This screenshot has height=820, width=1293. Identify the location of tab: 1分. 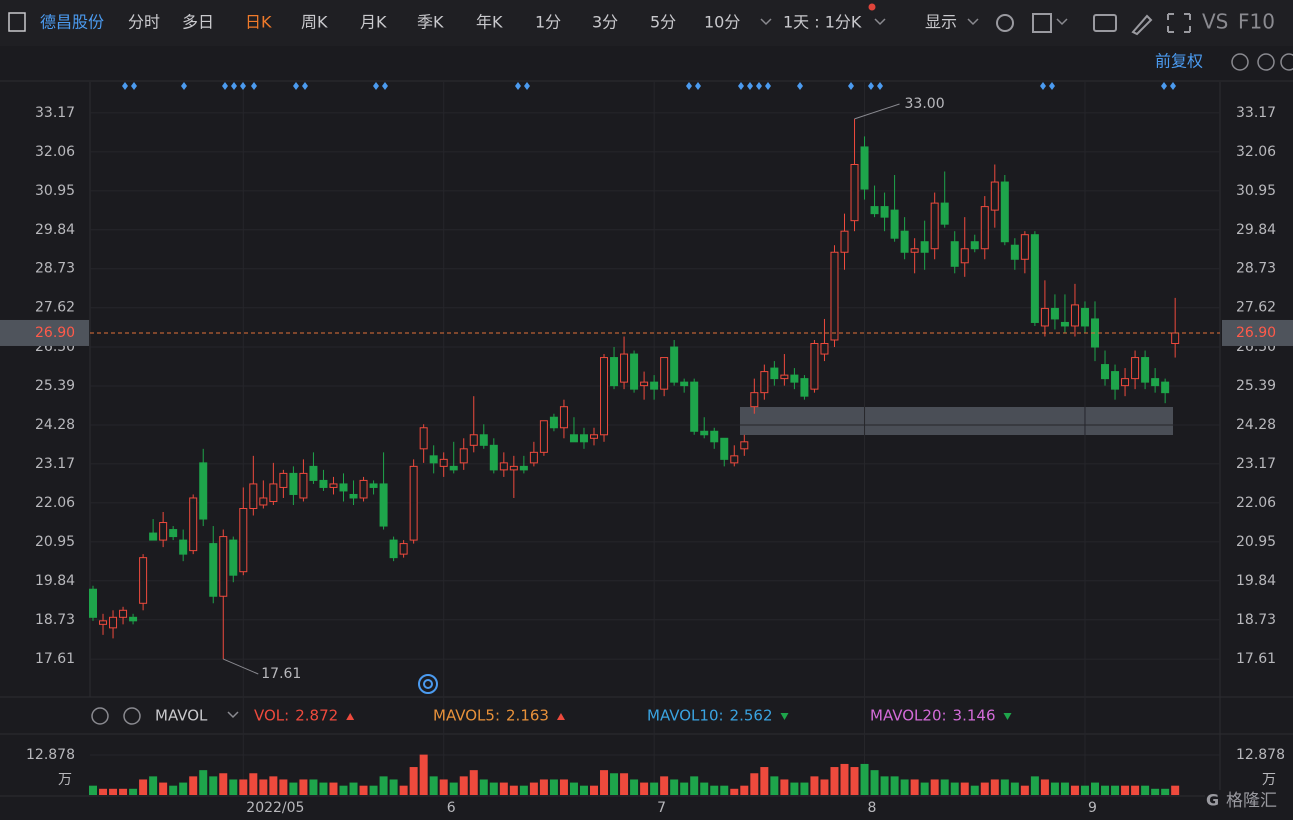
(548, 22).